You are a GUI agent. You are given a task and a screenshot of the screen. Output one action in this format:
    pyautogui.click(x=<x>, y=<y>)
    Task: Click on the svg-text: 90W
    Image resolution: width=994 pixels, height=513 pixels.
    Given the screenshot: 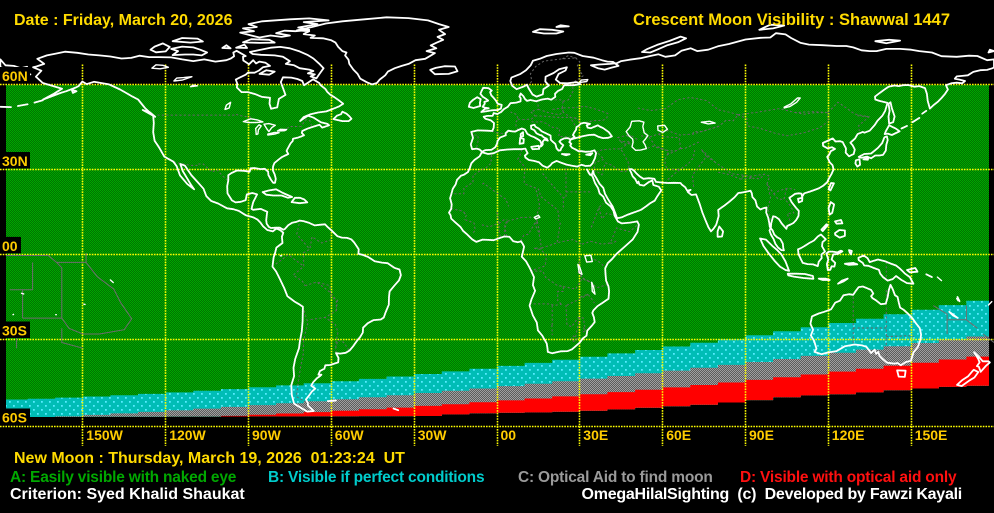 What is the action you would take?
    pyautogui.click(x=267, y=435)
    